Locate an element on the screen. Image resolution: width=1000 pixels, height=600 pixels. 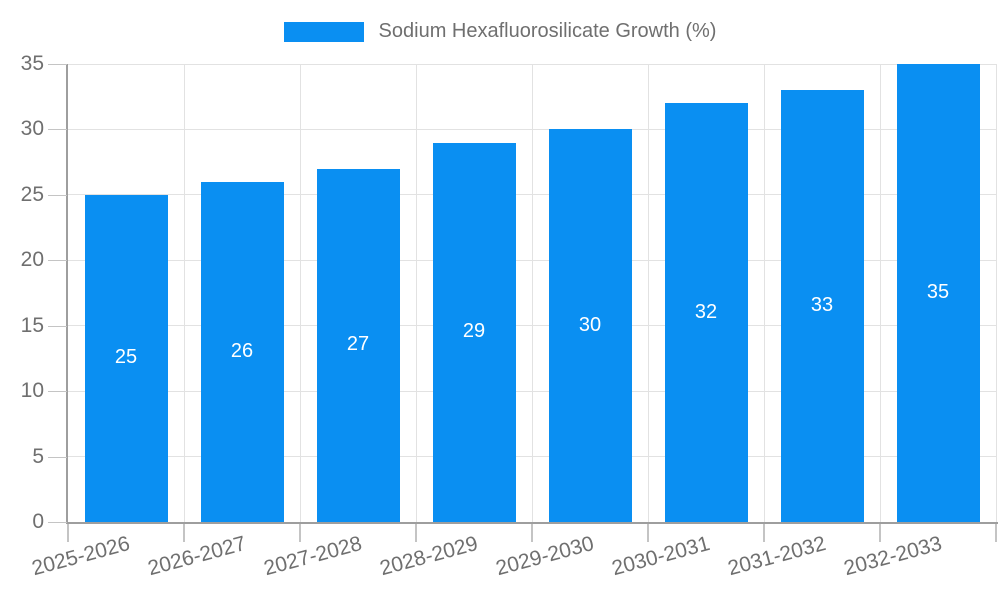
bar-value-label: 29 is located at coordinates (474, 331).